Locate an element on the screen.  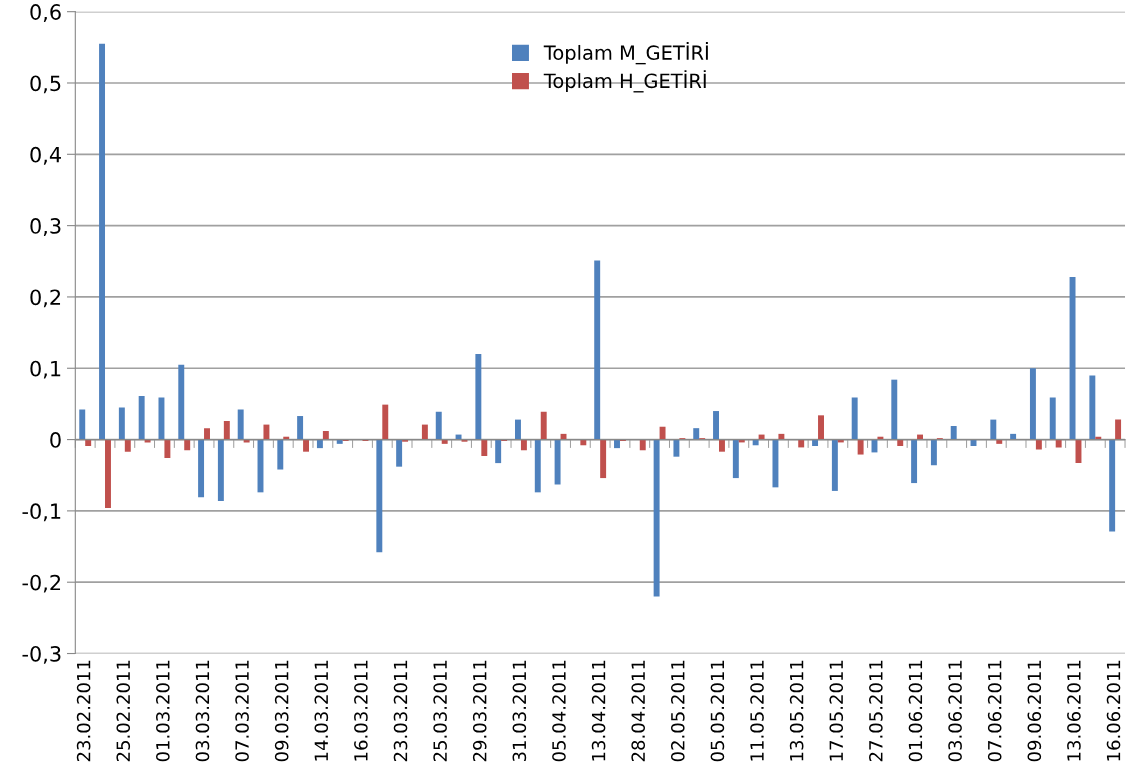
x-tick-label: 16.06.2011 is located at coordinates (1113, 710).